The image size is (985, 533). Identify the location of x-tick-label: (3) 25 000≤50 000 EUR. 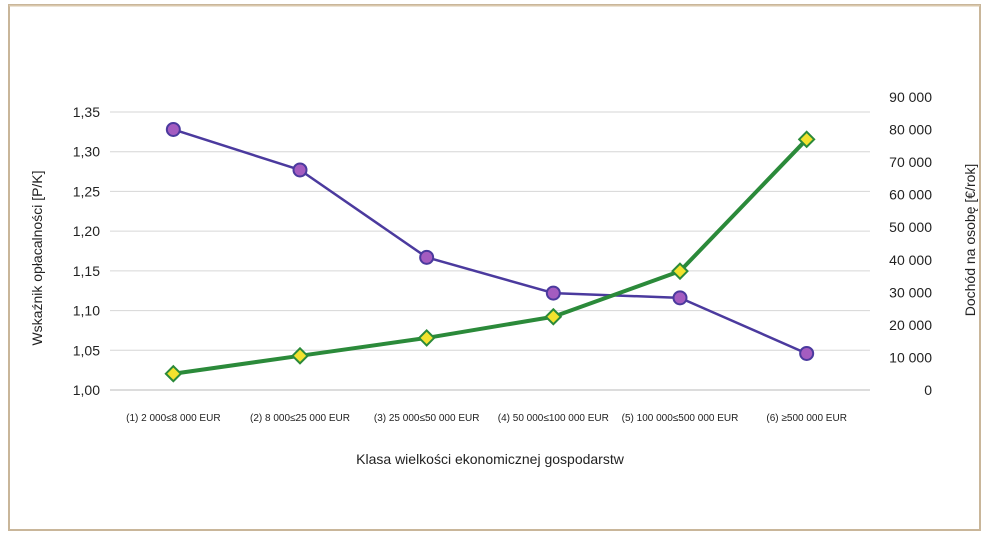
(427, 418).